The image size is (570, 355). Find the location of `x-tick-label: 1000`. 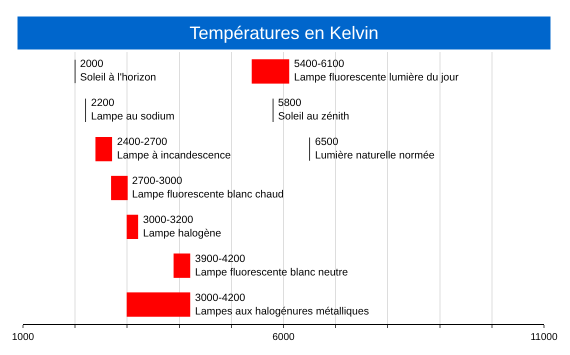

x-tick-label: 1000 is located at coordinates (23, 337).